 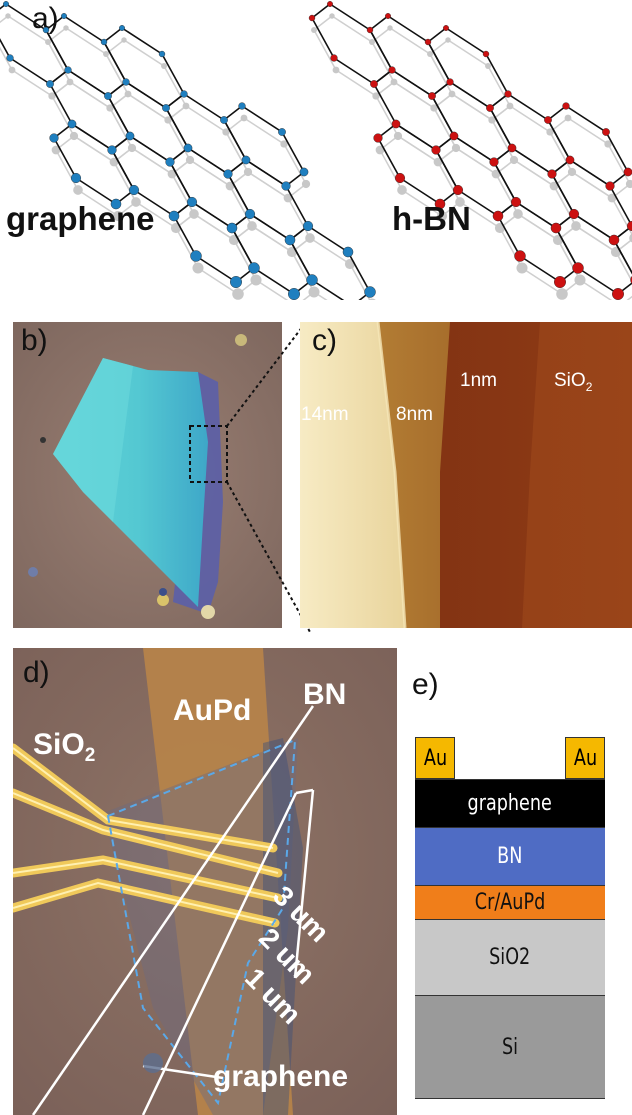 I want to click on layer-stack: Au Au graphene BN Cr/AuPd SiO2 Si, so click(x=510, y=918).